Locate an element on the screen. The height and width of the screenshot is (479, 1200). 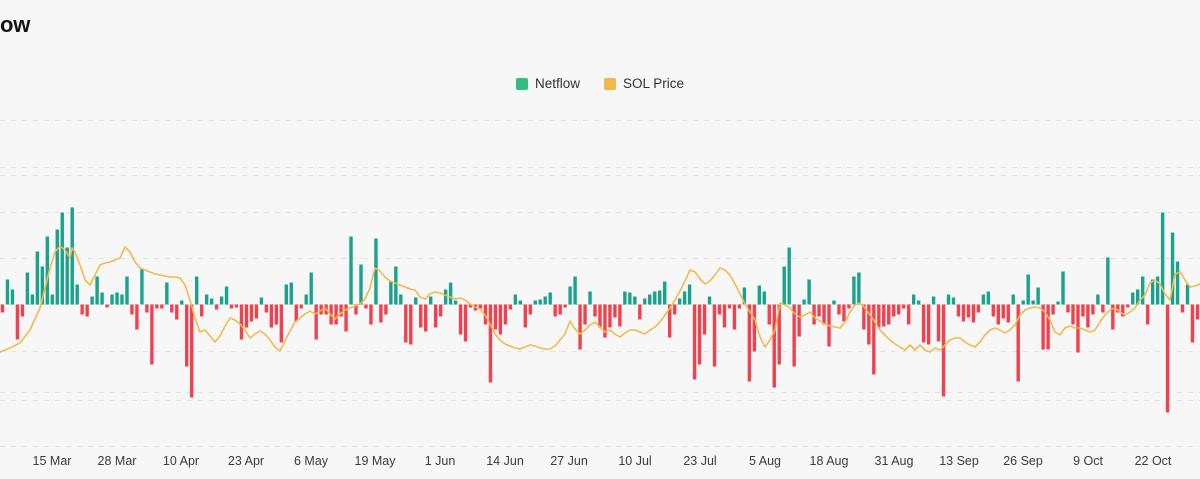
chart-legend: Netflow SOL Price is located at coordinates (600, 83).